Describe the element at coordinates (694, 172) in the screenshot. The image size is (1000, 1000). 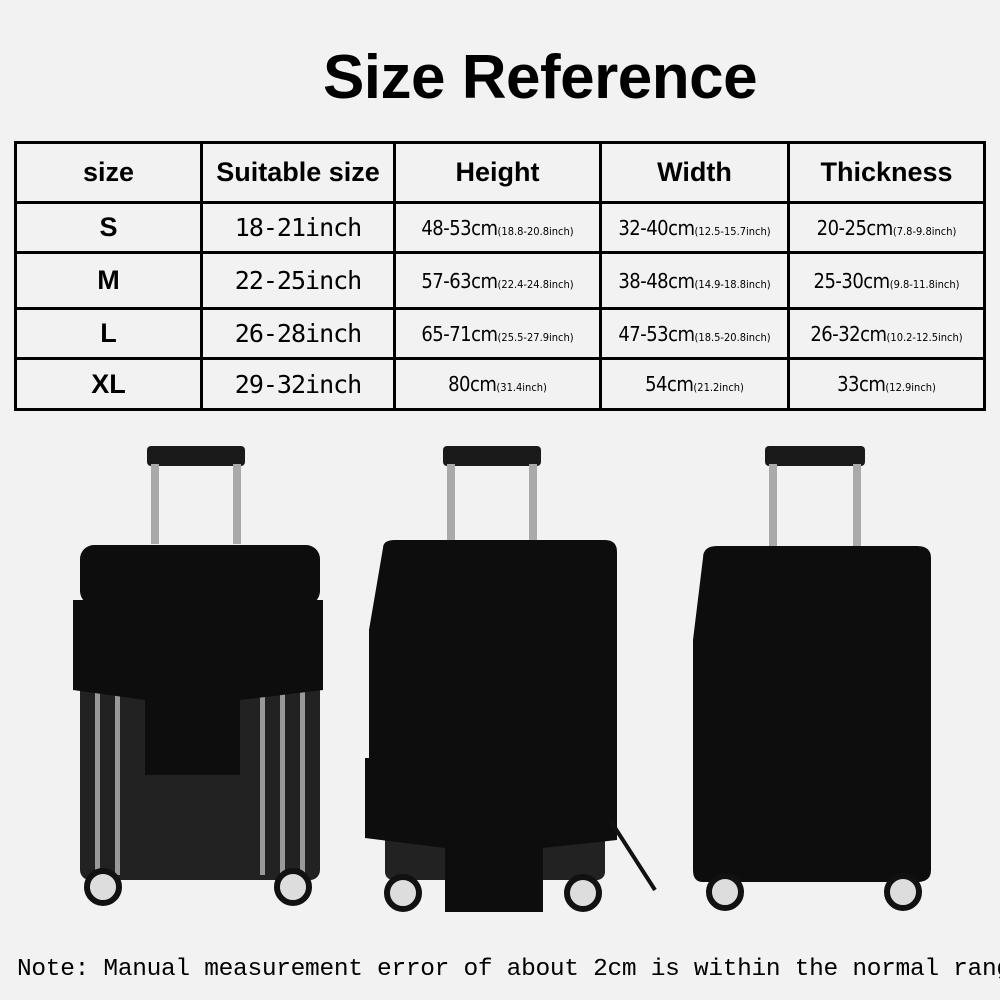
I see `header-width: Width` at that location.